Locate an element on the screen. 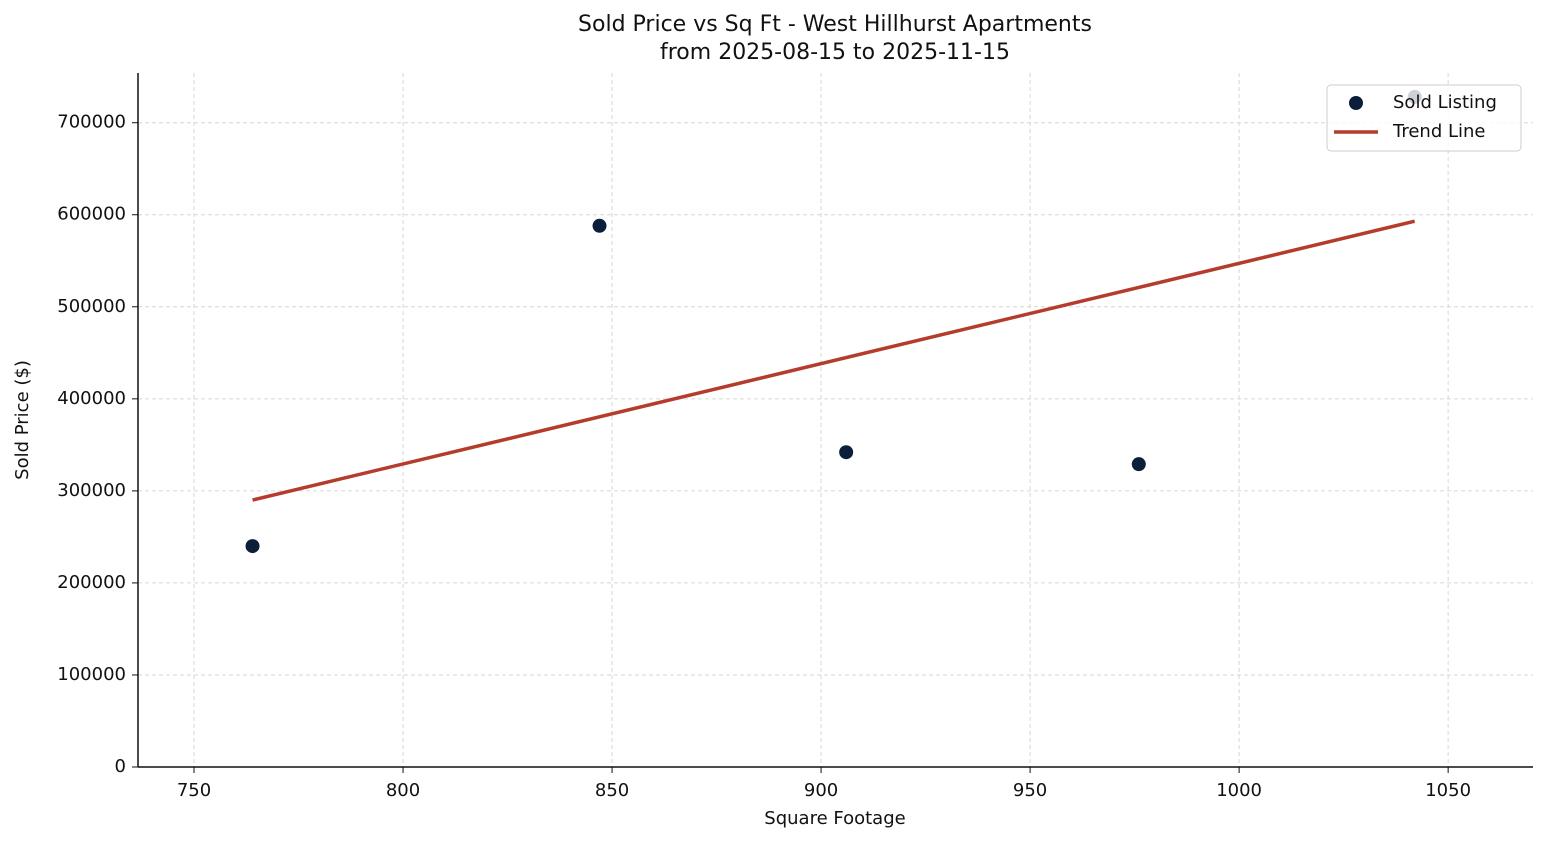 This screenshot has width=1547, height=849. chart-subtitle: from 2025-08-15 to 2025-11-15 is located at coordinates (835, 52).